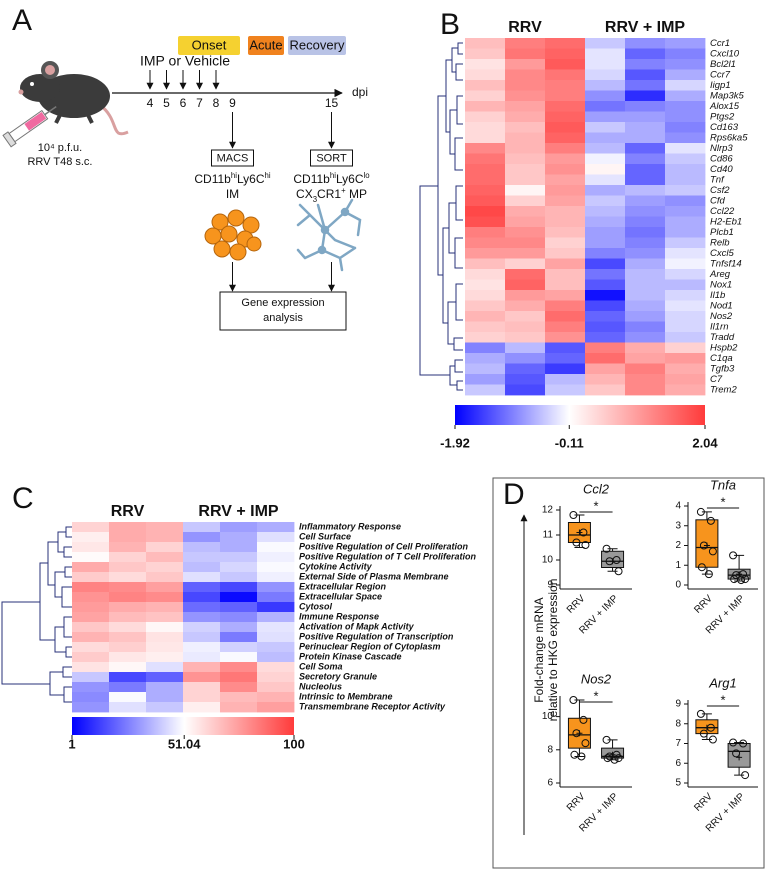 The width and height of the screenshot is (765, 869). Describe the element at coordinates (721, 358) in the screenshot. I see `row-label: C1qa` at that location.